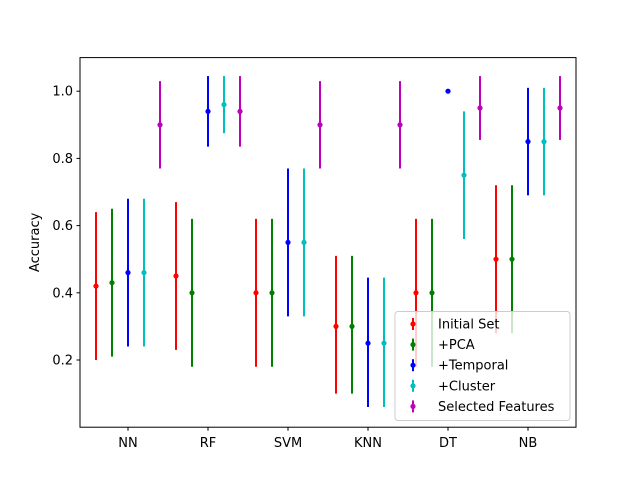 The height and width of the screenshot is (480, 640). I want to click on x-tick-label: KNN, so click(368, 443).